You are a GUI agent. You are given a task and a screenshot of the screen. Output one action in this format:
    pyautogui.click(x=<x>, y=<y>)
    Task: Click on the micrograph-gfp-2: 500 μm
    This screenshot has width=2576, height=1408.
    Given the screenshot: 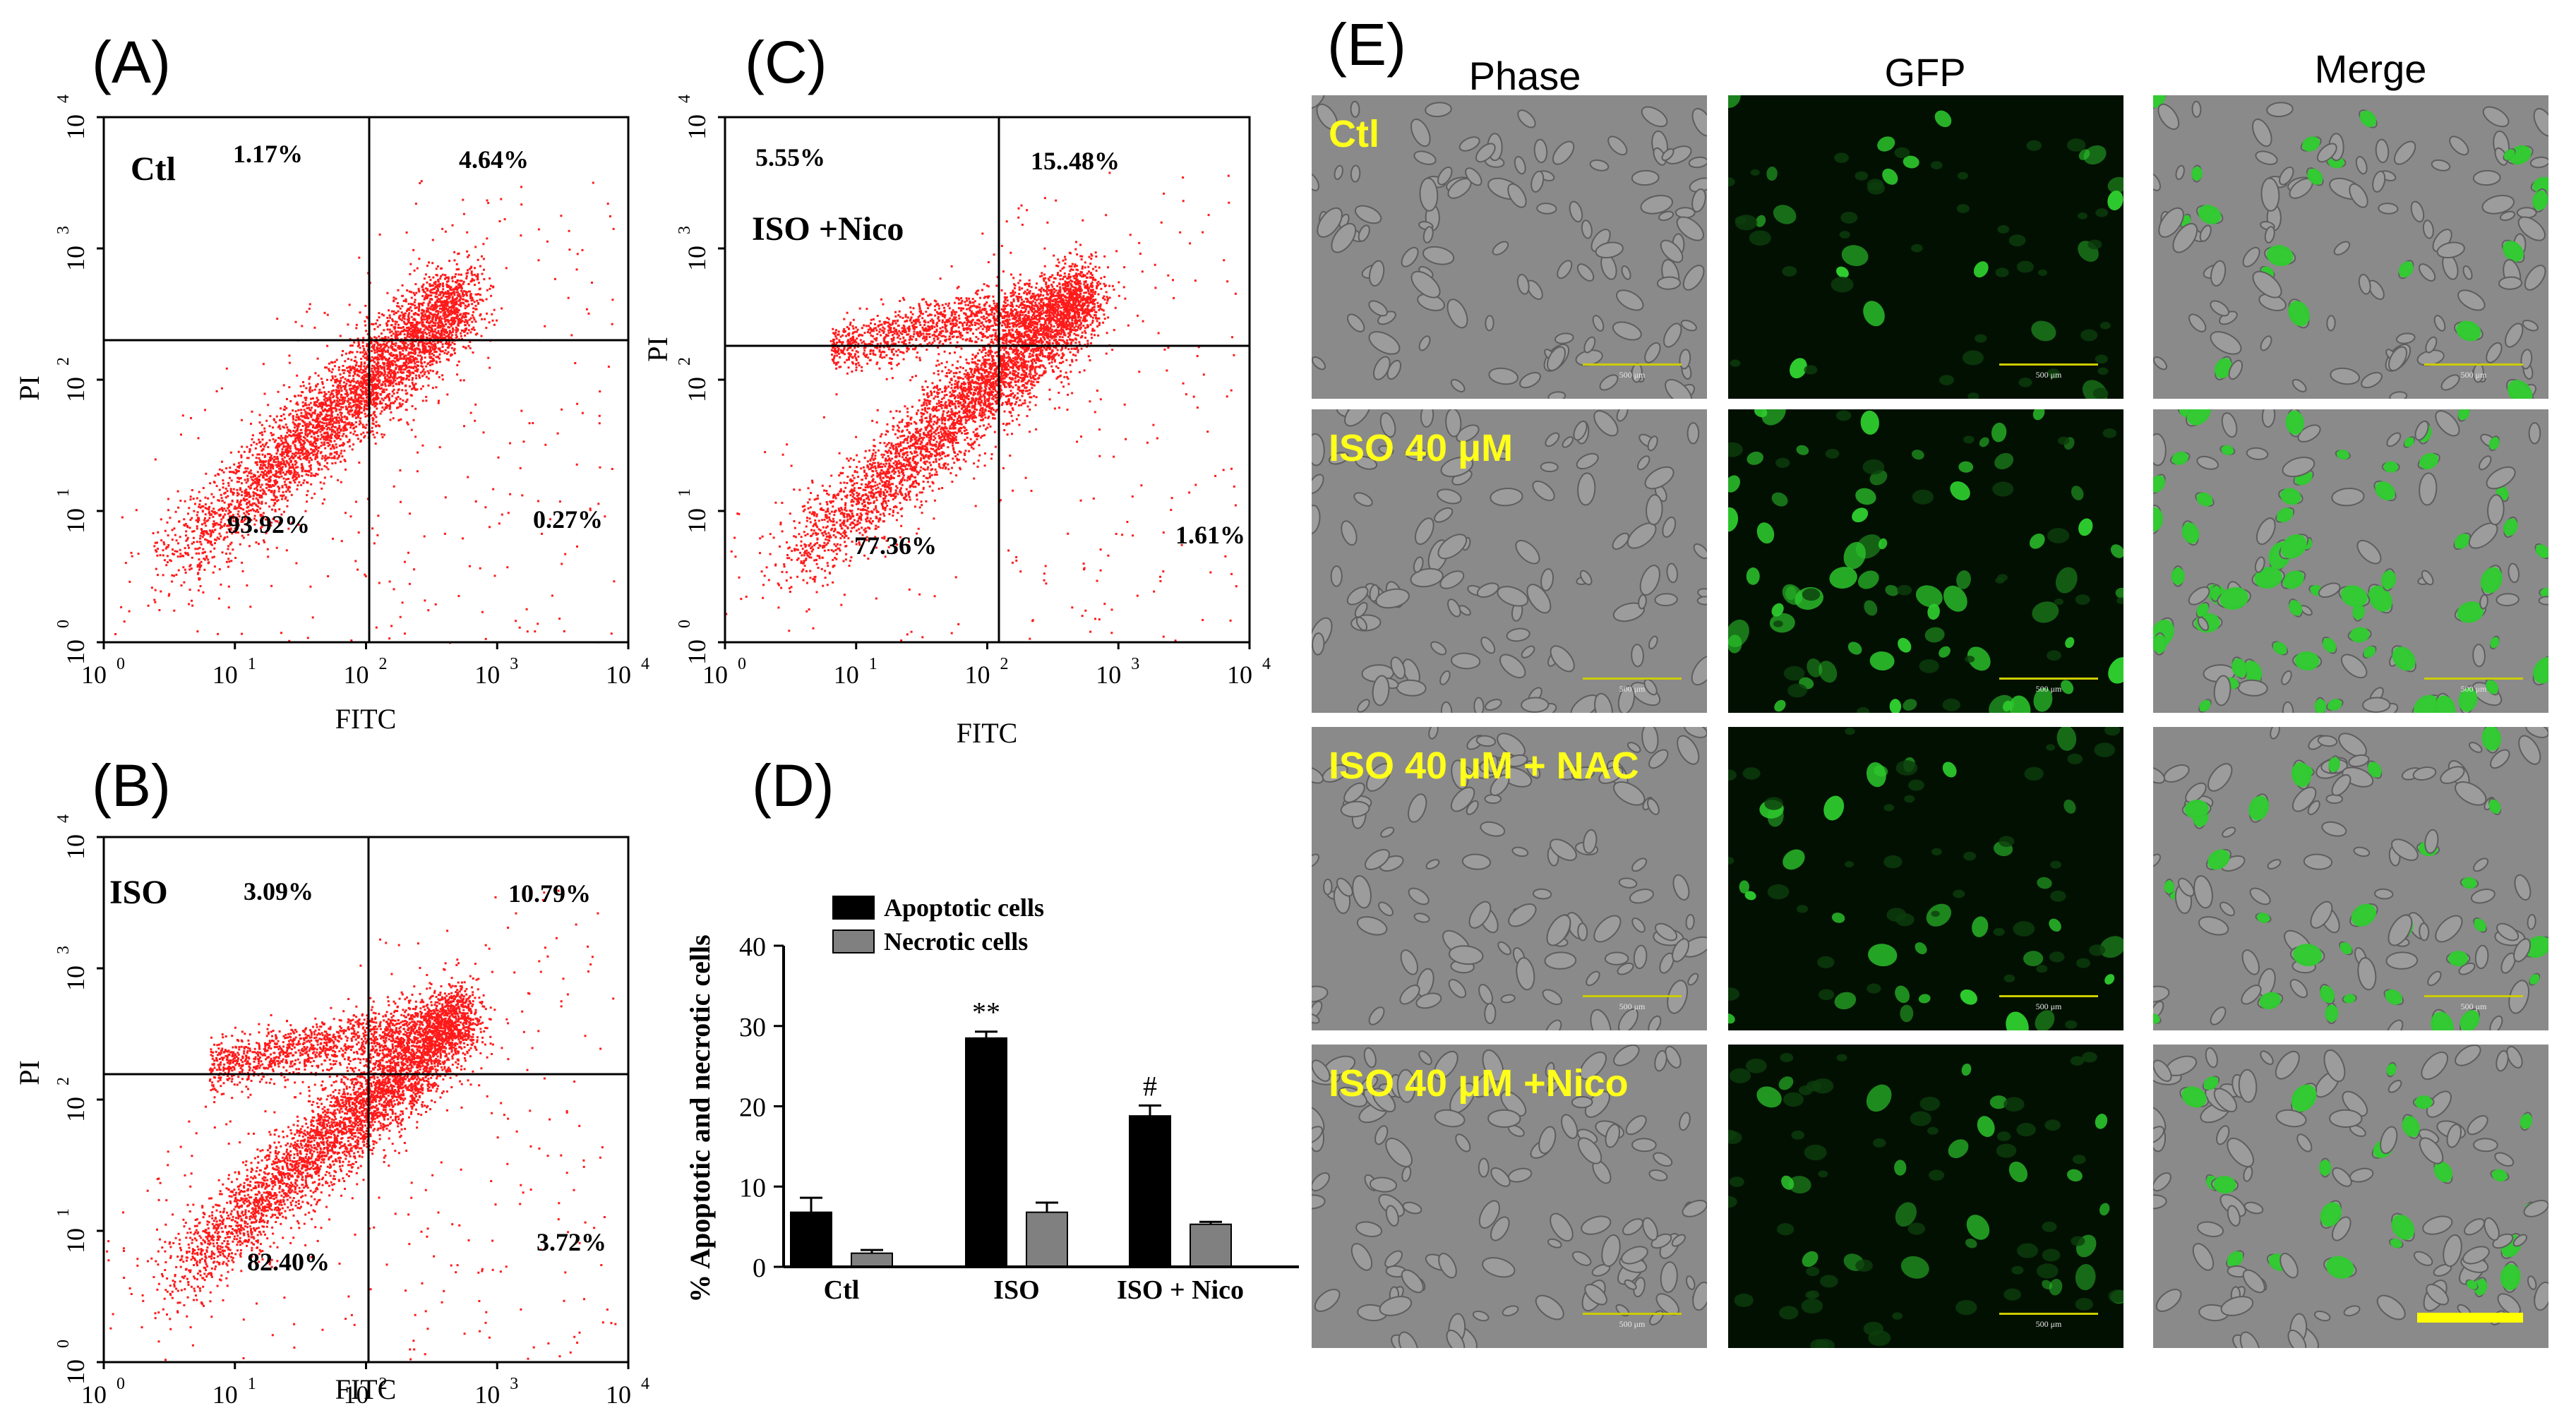 What is the action you would take?
    pyautogui.click(x=1925, y=879)
    